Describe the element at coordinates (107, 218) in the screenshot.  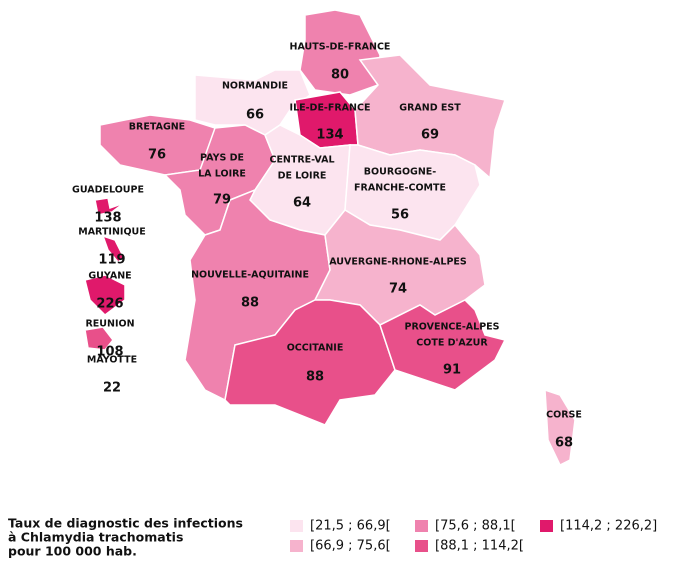
I see `region-value: 138` at that location.